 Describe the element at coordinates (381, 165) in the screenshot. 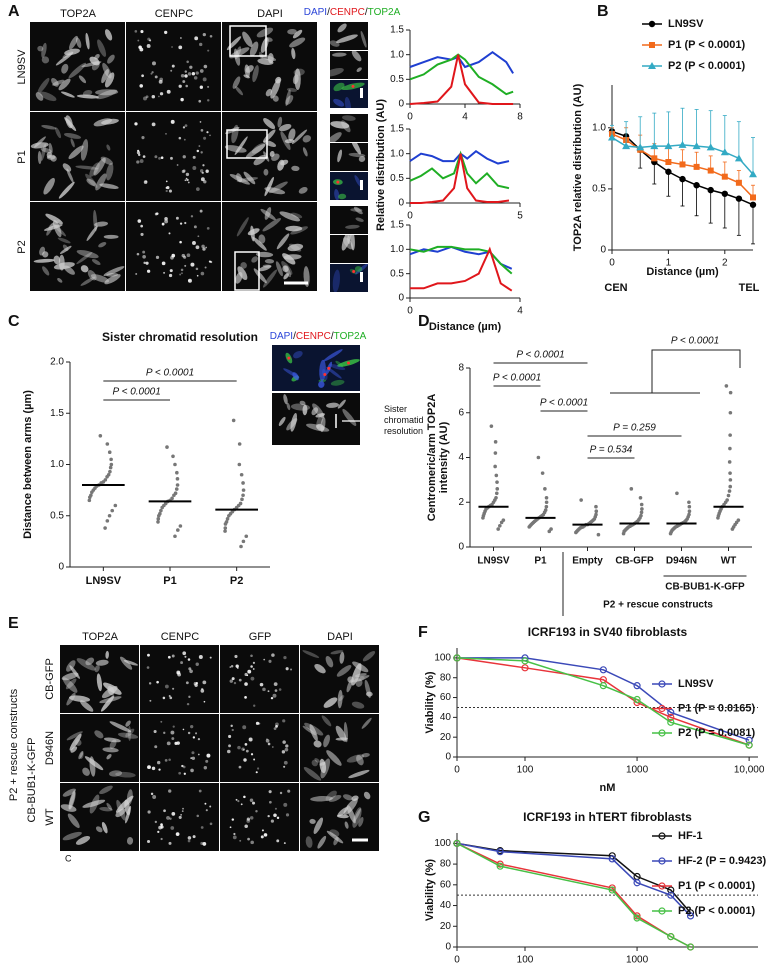

I see `y-axis-title: Relative distribution (AU)` at that location.